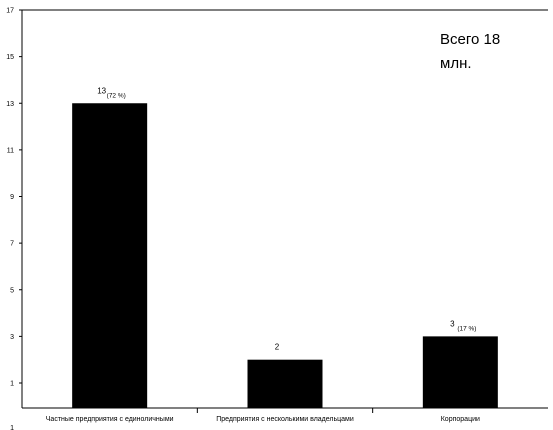 This screenshot has width=553, height=430. I want to click on total-annotation: Всего 18 млн., so click(470, 51).